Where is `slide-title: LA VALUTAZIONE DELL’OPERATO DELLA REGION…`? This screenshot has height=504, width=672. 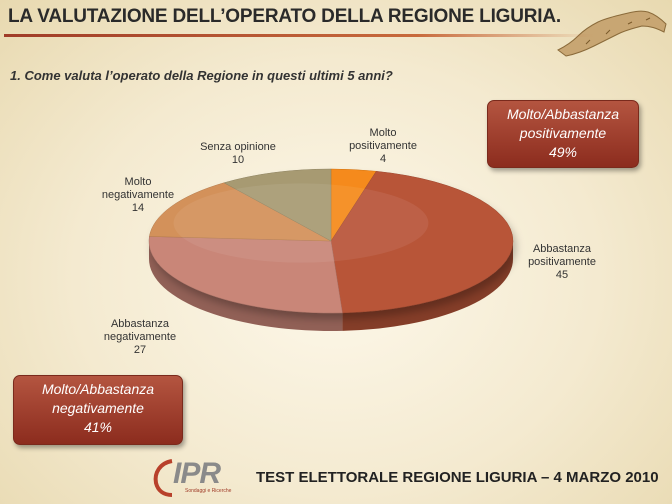
slide-title: LA VALUTAZIONE DELL’OPERATO DELLA REGION… is located at coordinates (284, 16).